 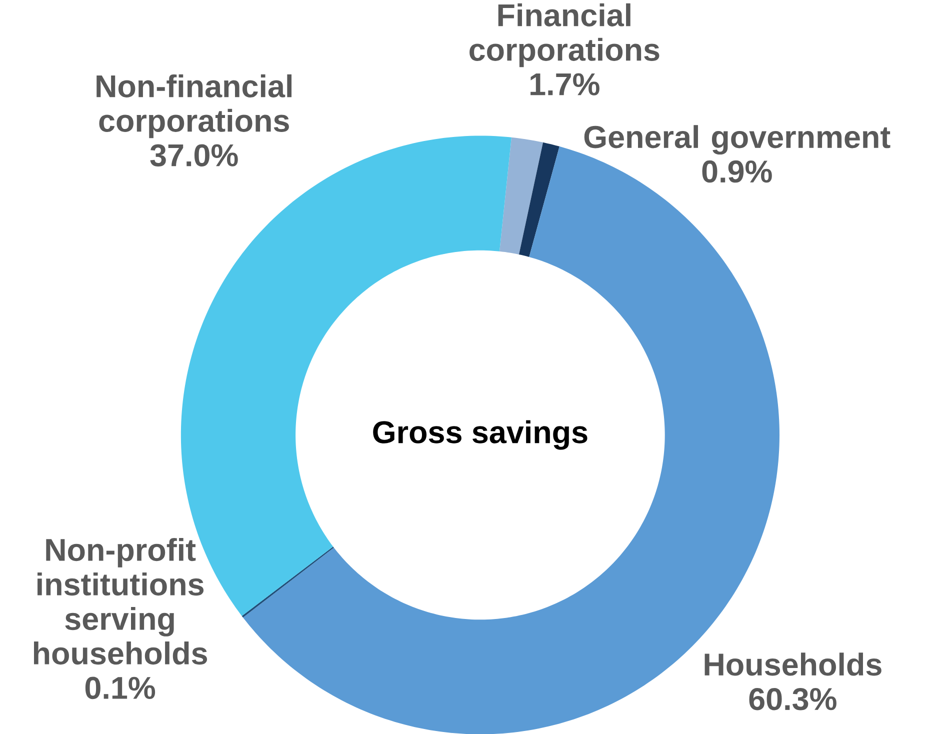 What do you see at coordinates (120, 687) in the screenshot?
I see `data-label: 0.1%` at bounding box center [120, 687].